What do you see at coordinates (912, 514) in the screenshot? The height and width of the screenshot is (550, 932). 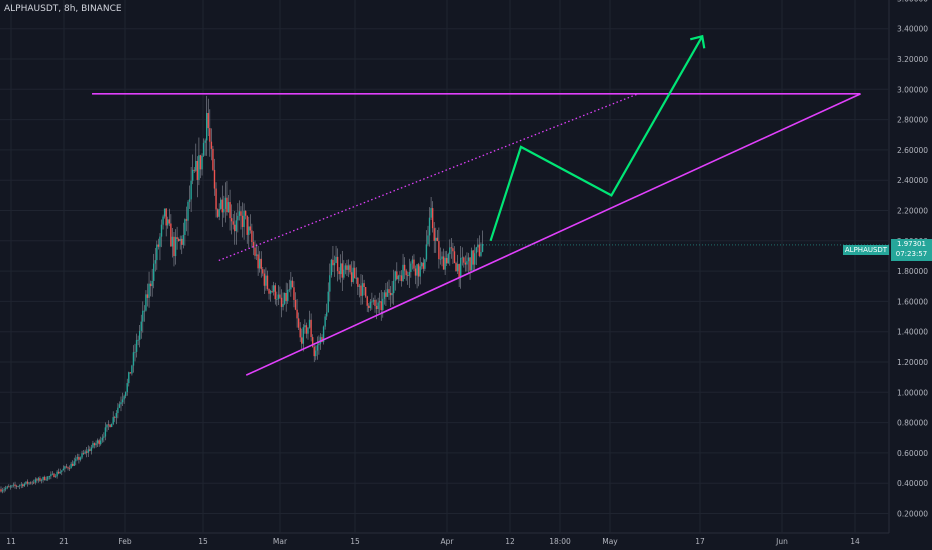 I see `price-tick-label: 0.20000` at bounding box center [912, 514].